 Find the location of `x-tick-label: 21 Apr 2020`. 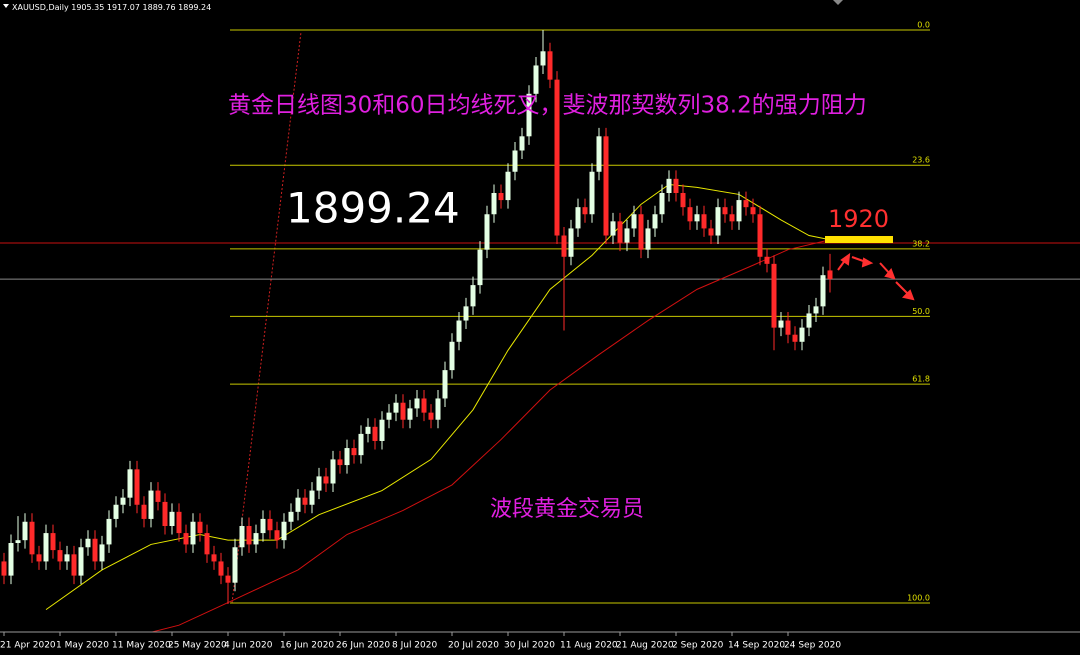

x-tick-label: 21 Apr 2020 is located at coordinates (28, 646).